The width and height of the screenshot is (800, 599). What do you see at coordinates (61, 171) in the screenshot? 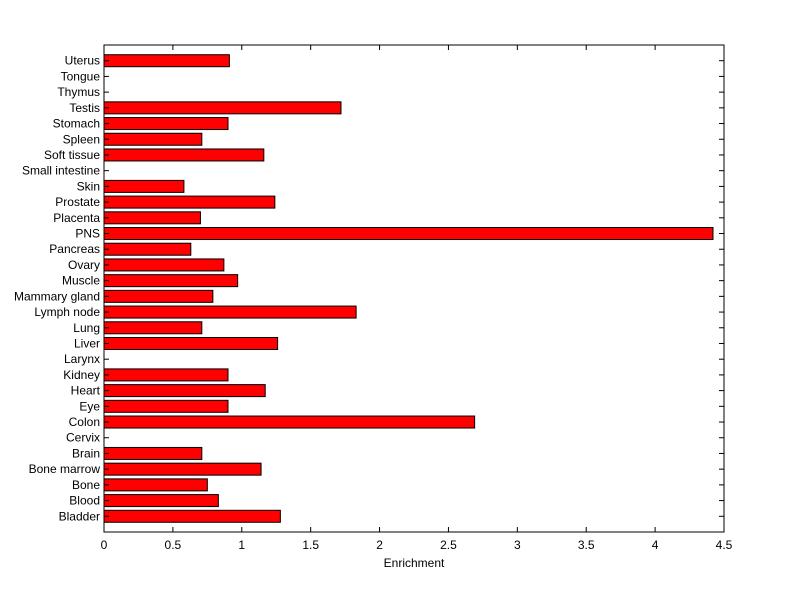
I see `y-tick-label: Small intestine` at bounding box center [61, 171].